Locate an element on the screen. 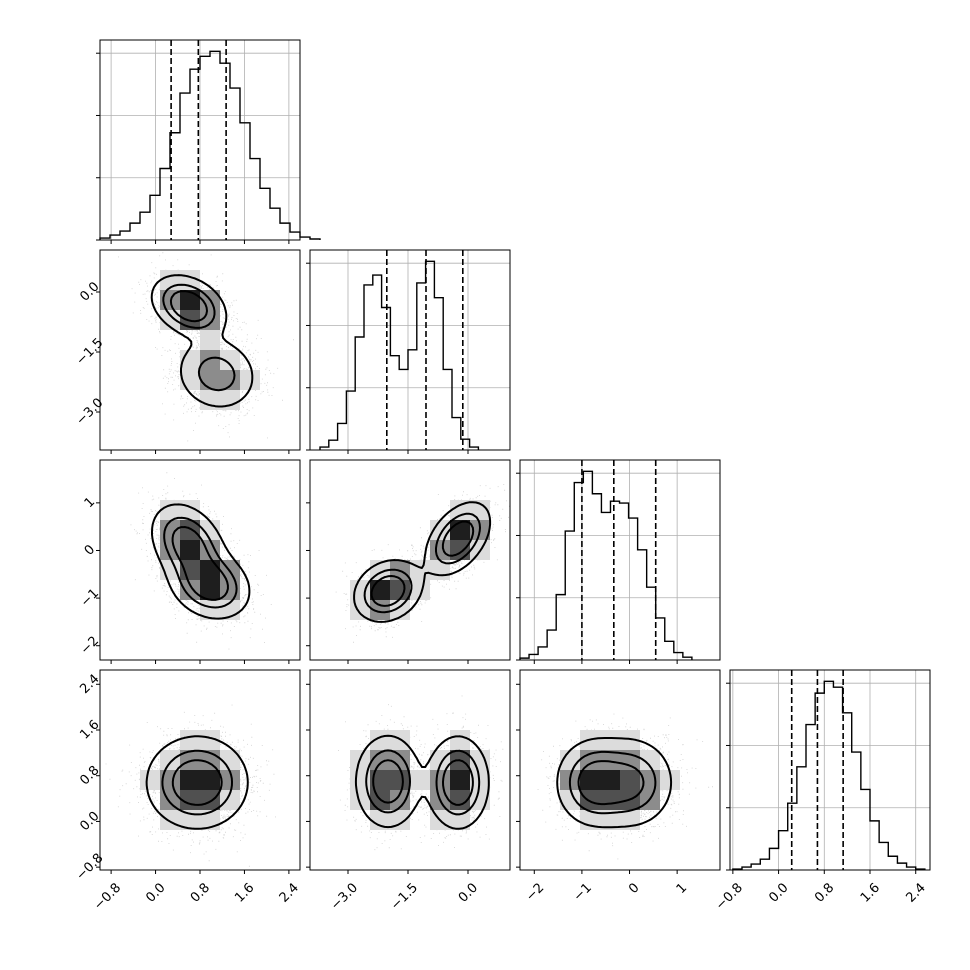  y-tick-label-var3-2: −1 is located at coordinates (90, 598).